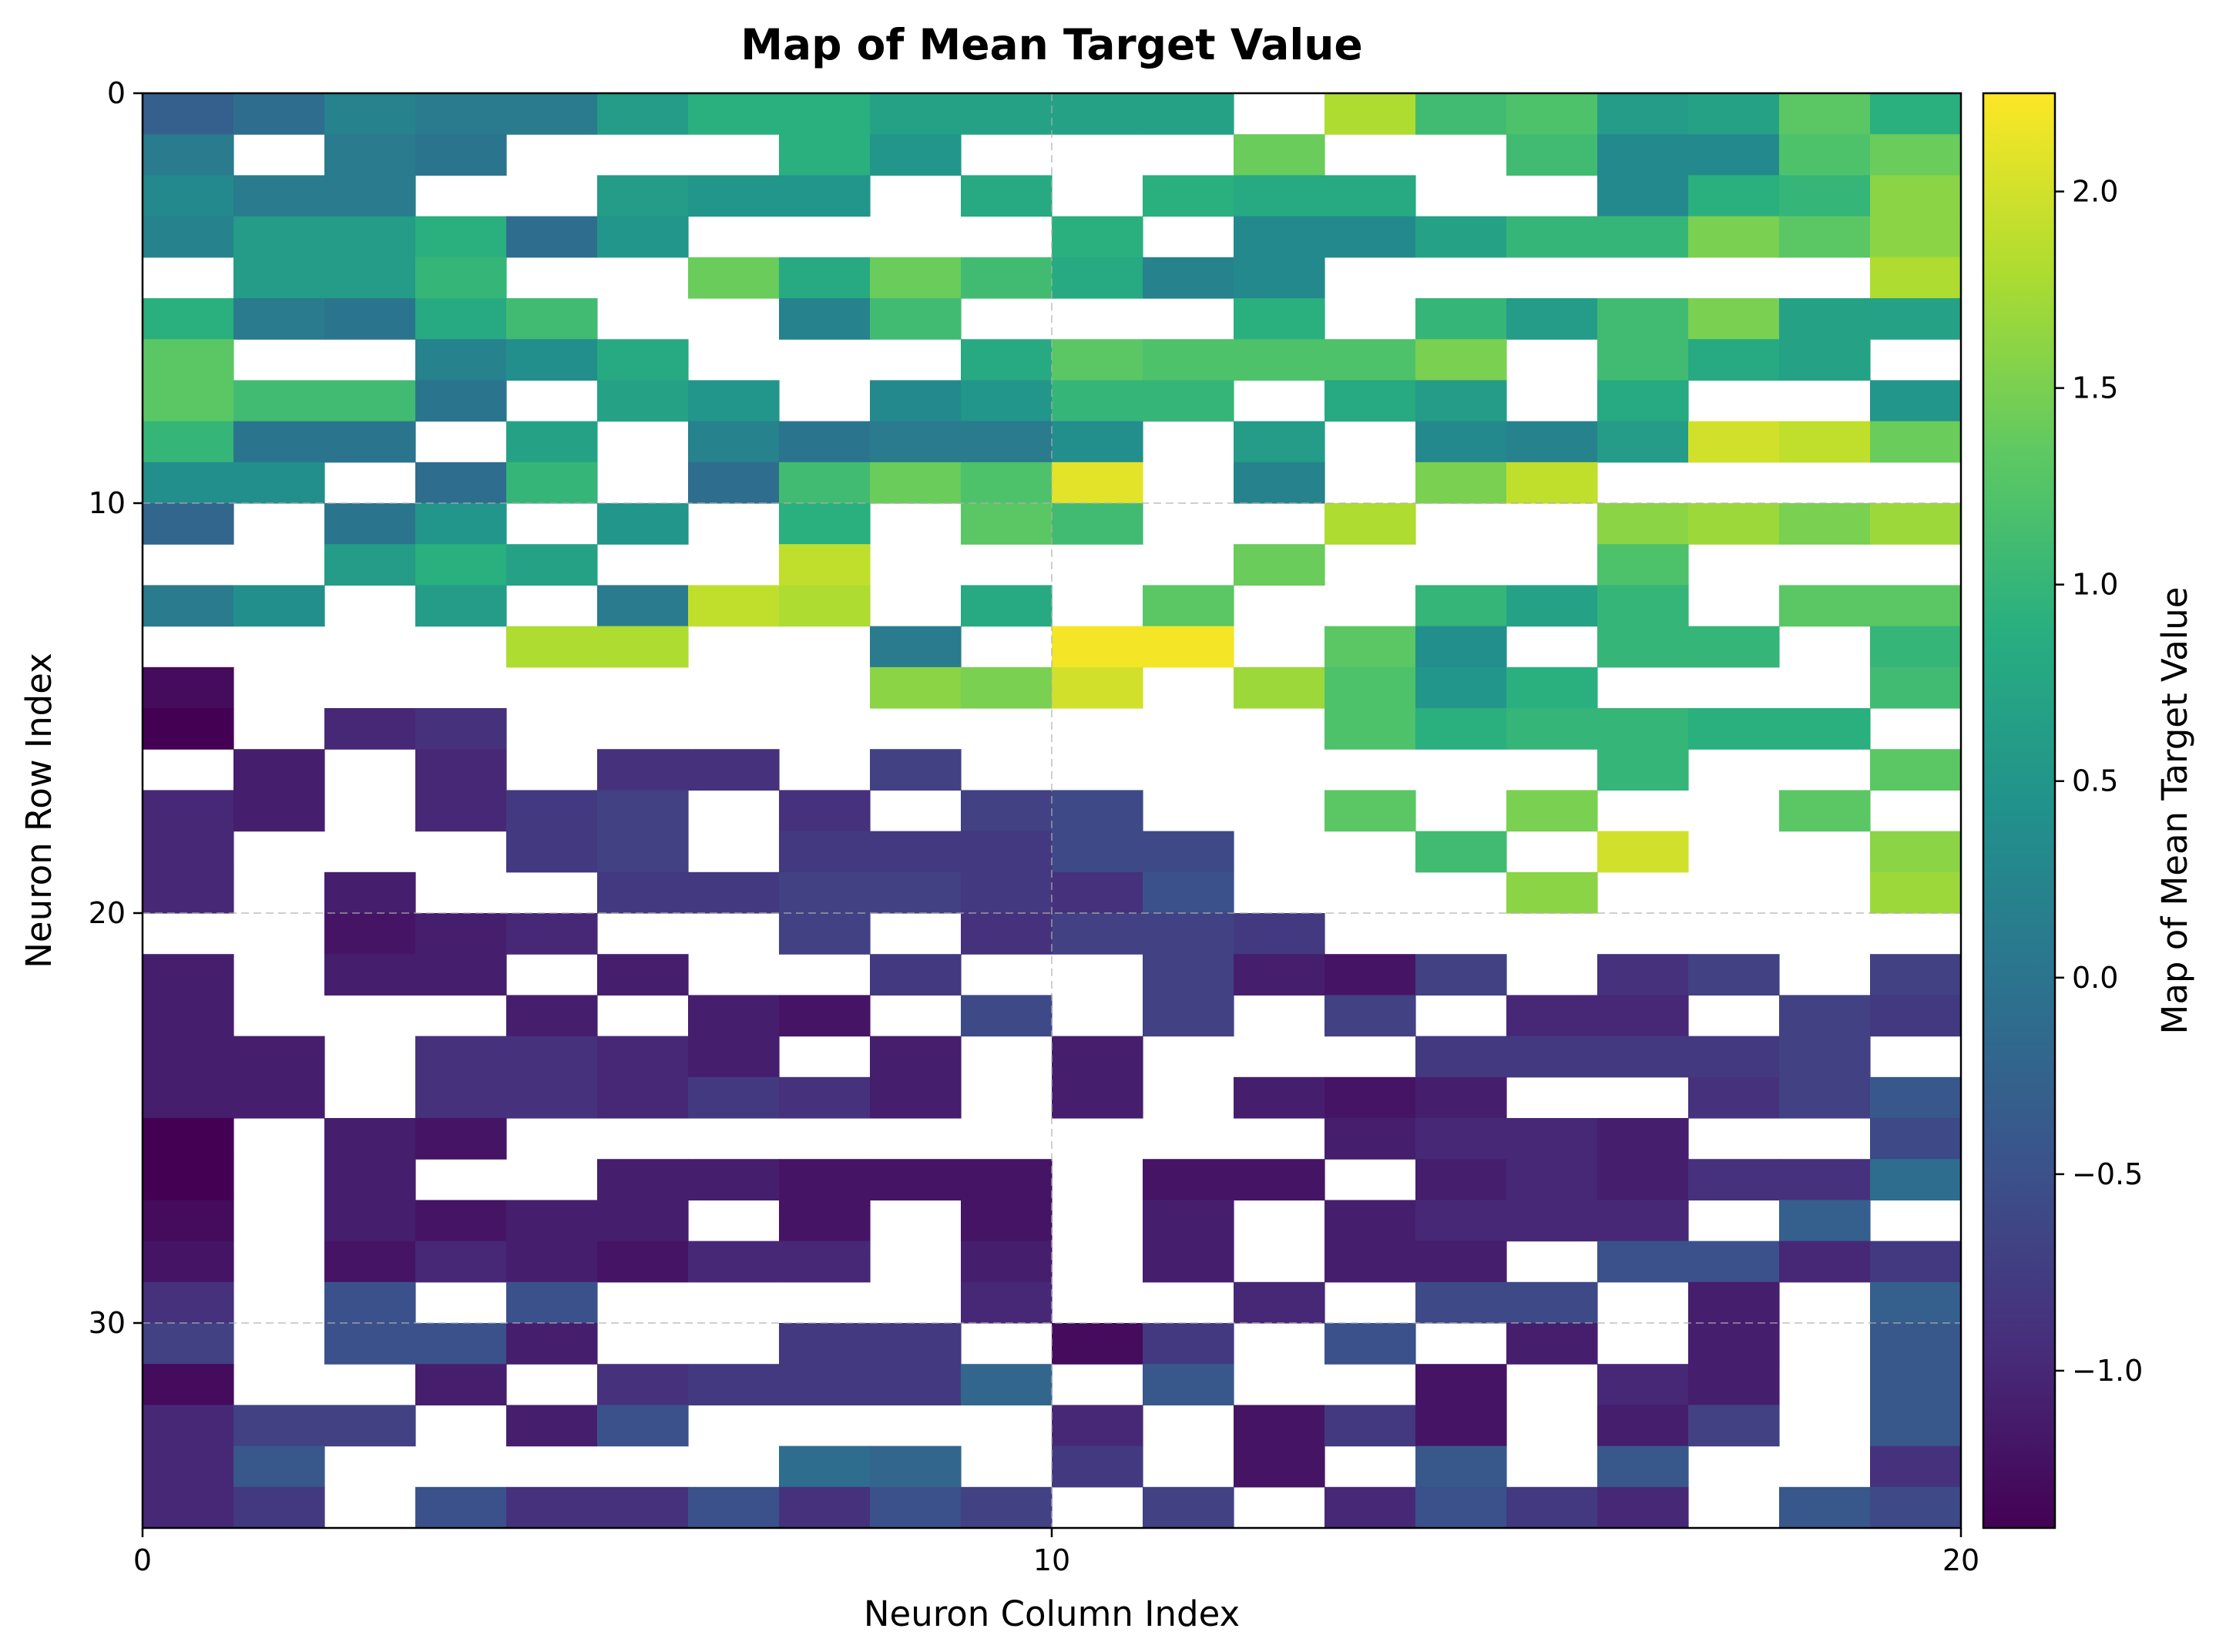 Image resolution: width=2226 pixels, height=1652 pixels. I want to click on colorbar-label: Map of Mean Target Value, so click(2174, 811).